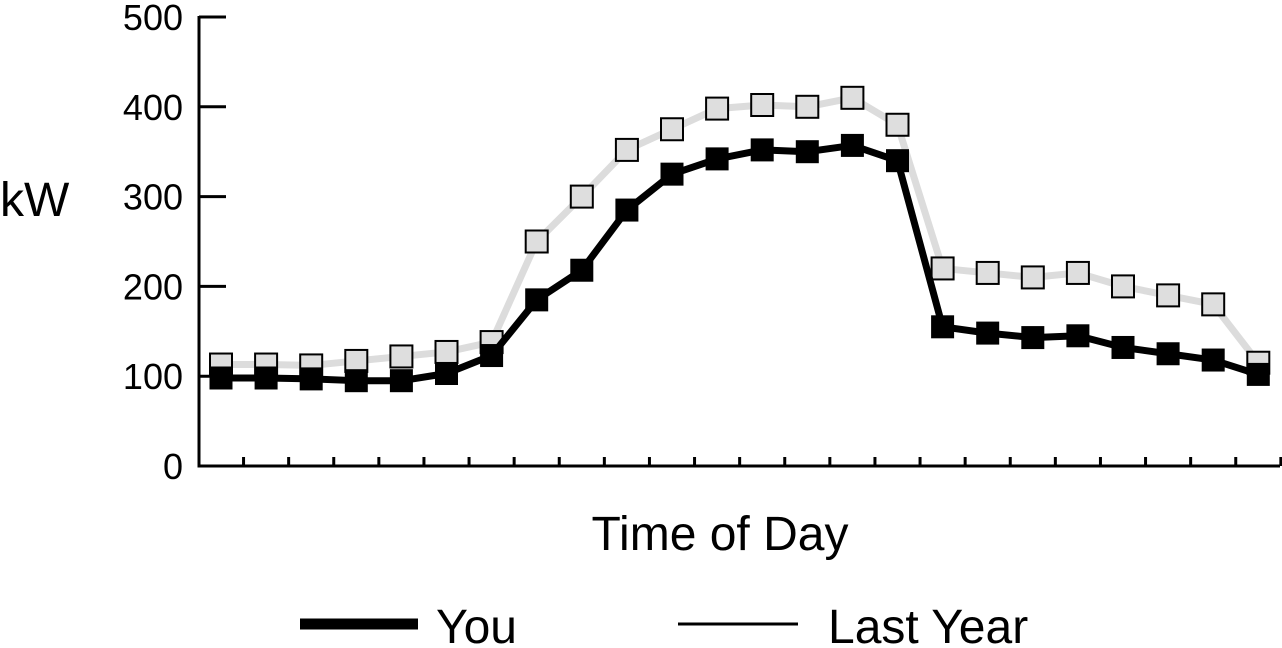 The image size is (1282, 648). I want to click on y-tick-label: 500, so click(153, 19).